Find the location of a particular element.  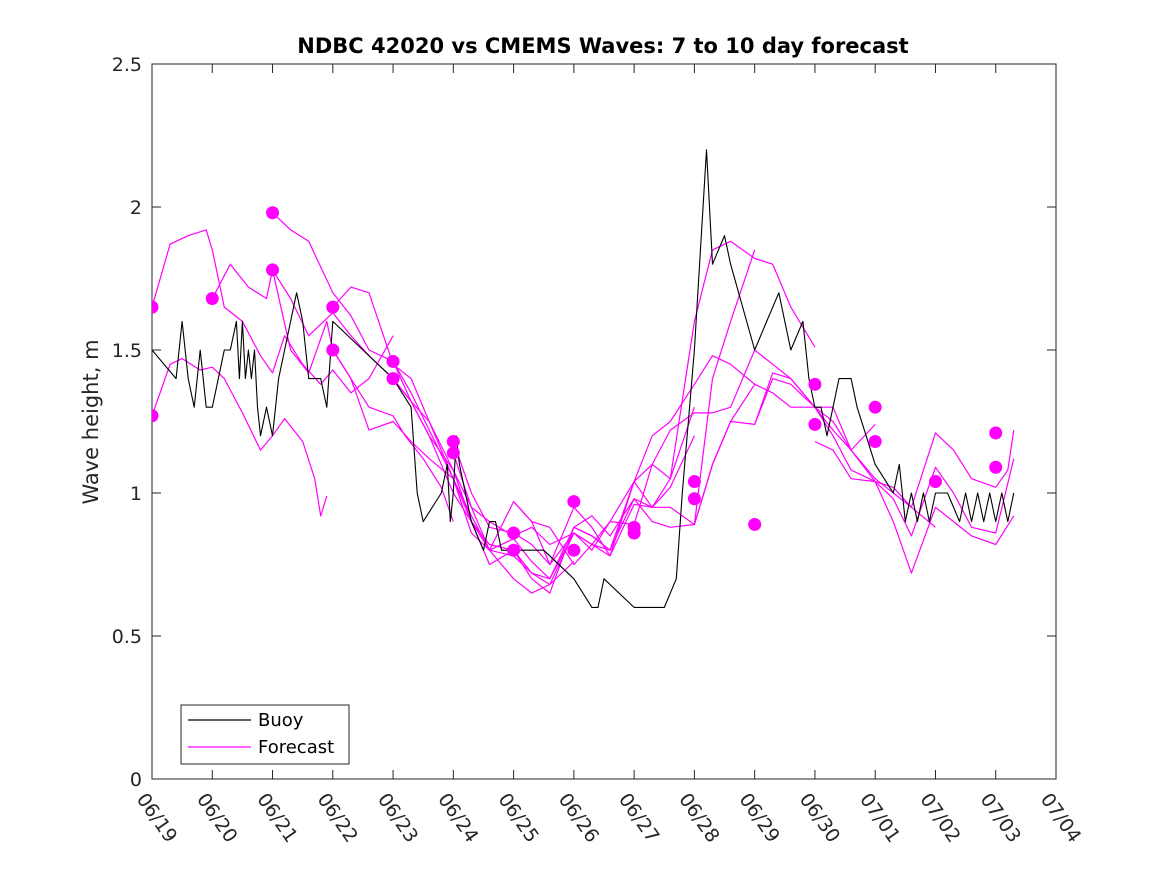

legend: Buoy Forecast is located at coordinates (265, 734).